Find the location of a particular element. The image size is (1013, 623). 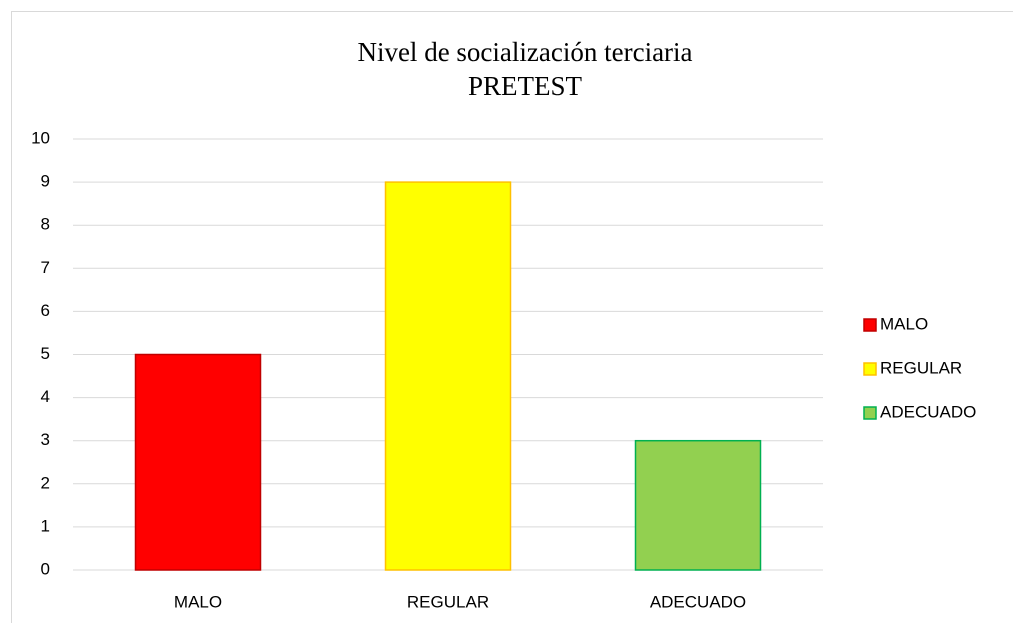

chart-subtitle: PRETEST is located at coordinates (525, 86).